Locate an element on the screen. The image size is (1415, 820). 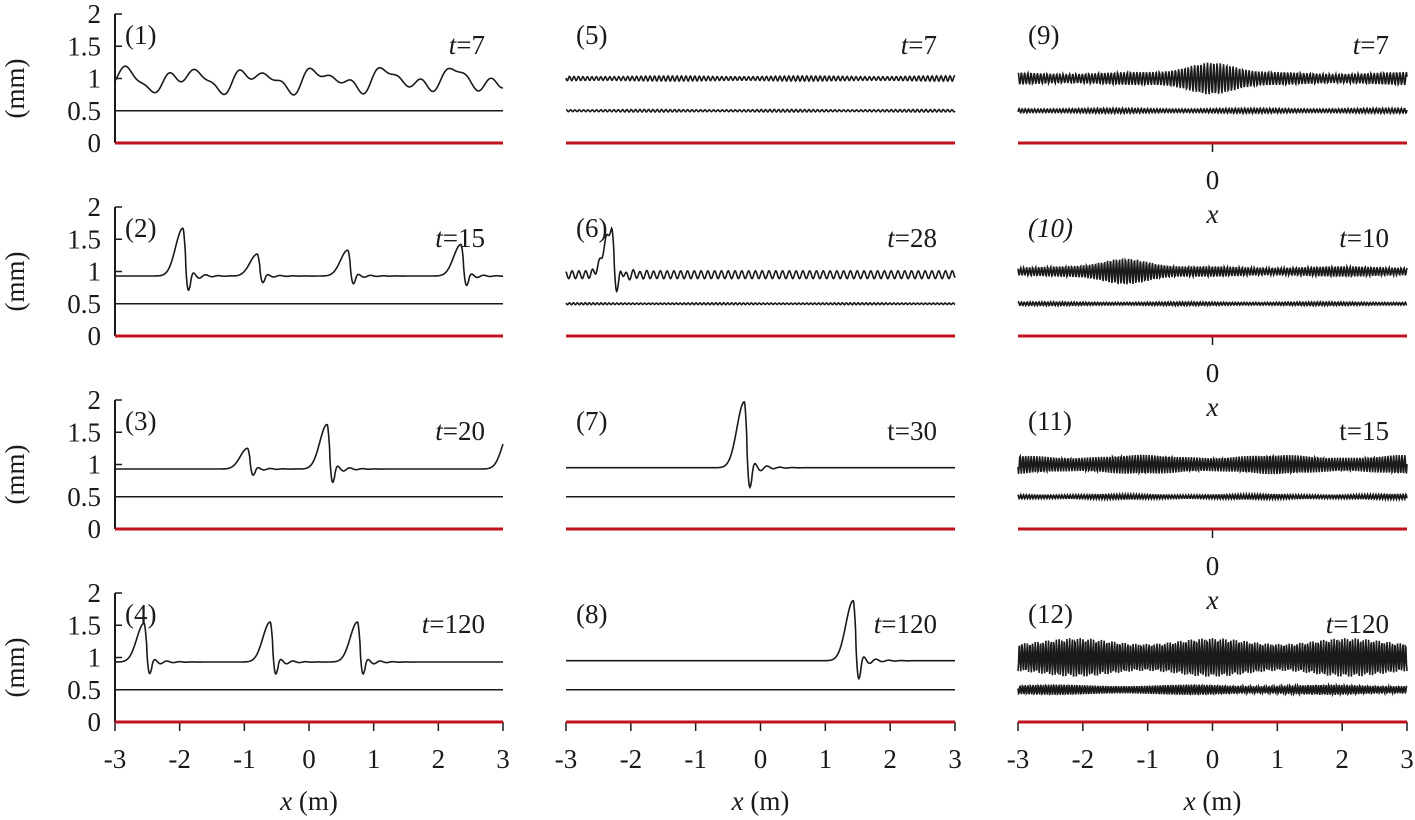
panel-7: (7) t=30 is located at coordinates (760, 466).